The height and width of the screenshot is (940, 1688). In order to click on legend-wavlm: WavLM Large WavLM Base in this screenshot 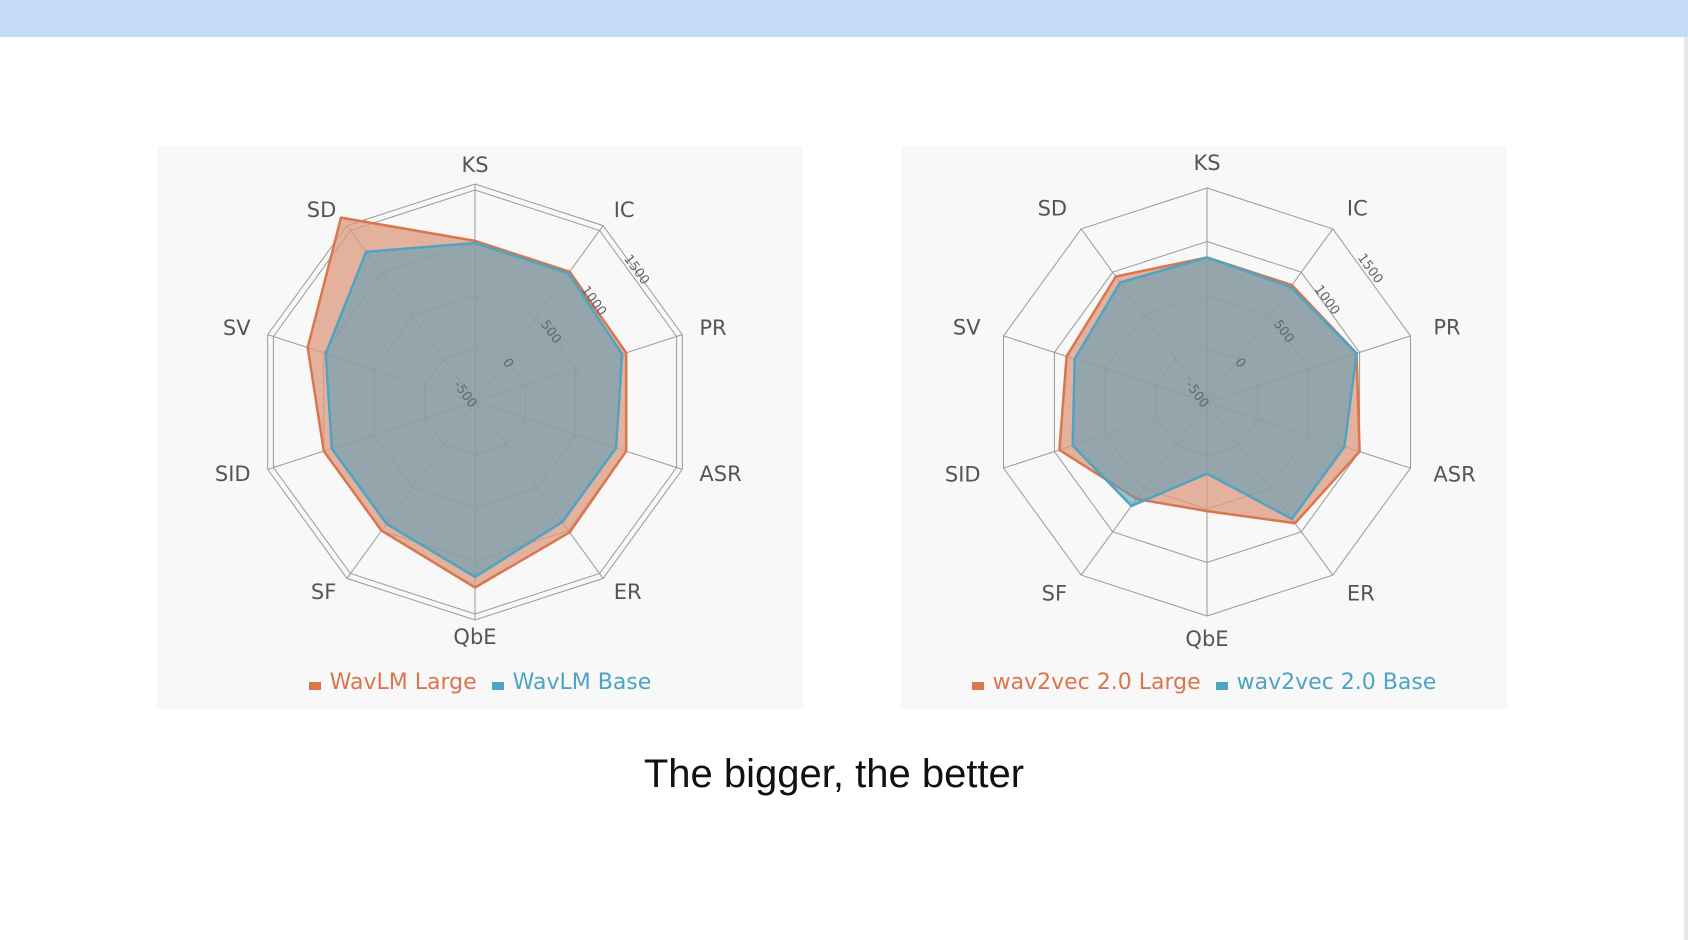, I will do `click(480, 682)`.